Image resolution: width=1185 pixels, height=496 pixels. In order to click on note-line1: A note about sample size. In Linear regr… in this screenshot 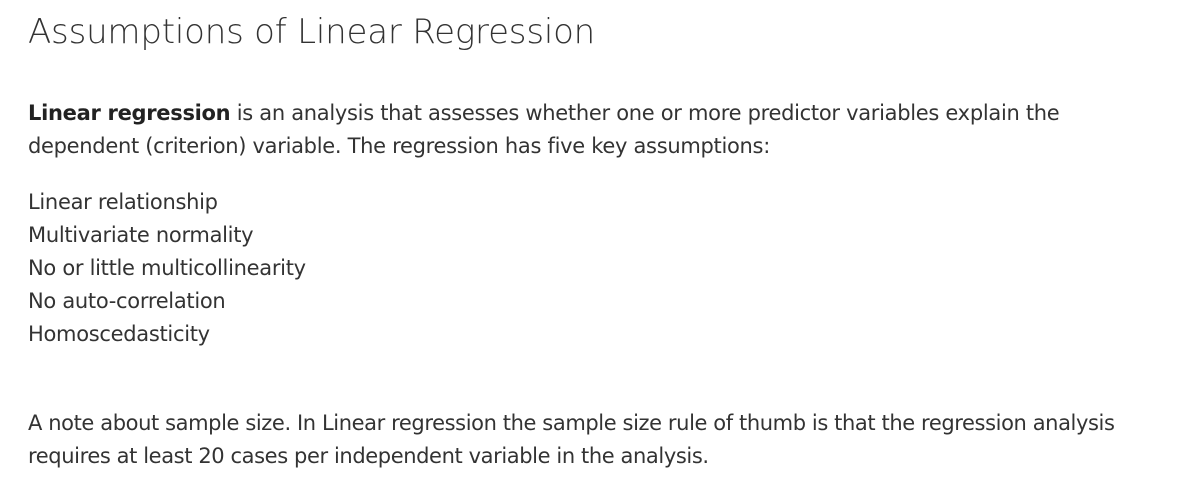, I will do `click(571, 423)`.